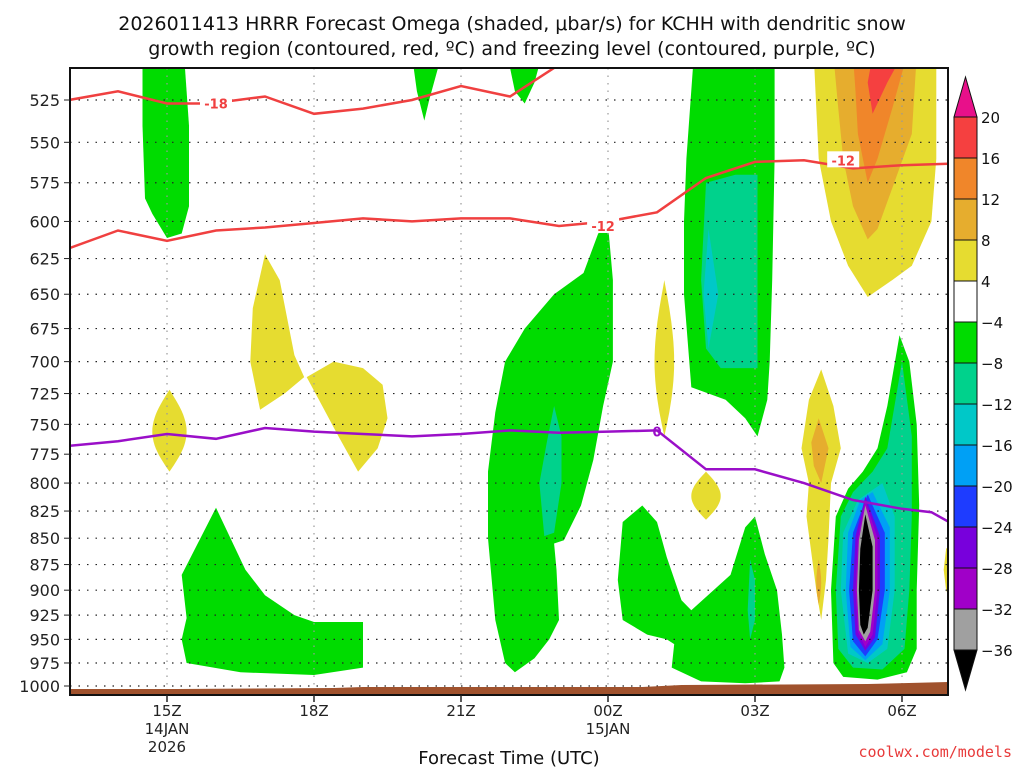  Describe the element at coordinates (986, 282) in the screenshot. I see `colorbar-tick-label: 4` at that location.